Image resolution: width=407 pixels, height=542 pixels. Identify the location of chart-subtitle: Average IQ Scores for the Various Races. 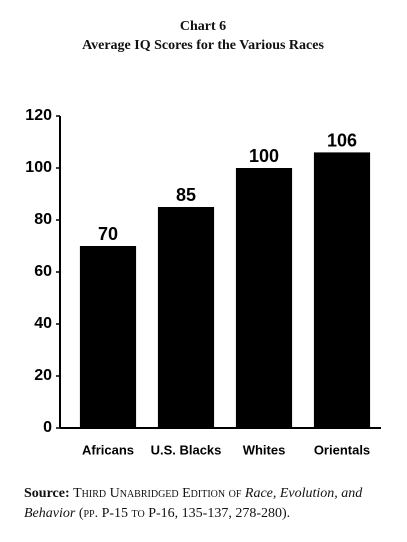
(203, 45).